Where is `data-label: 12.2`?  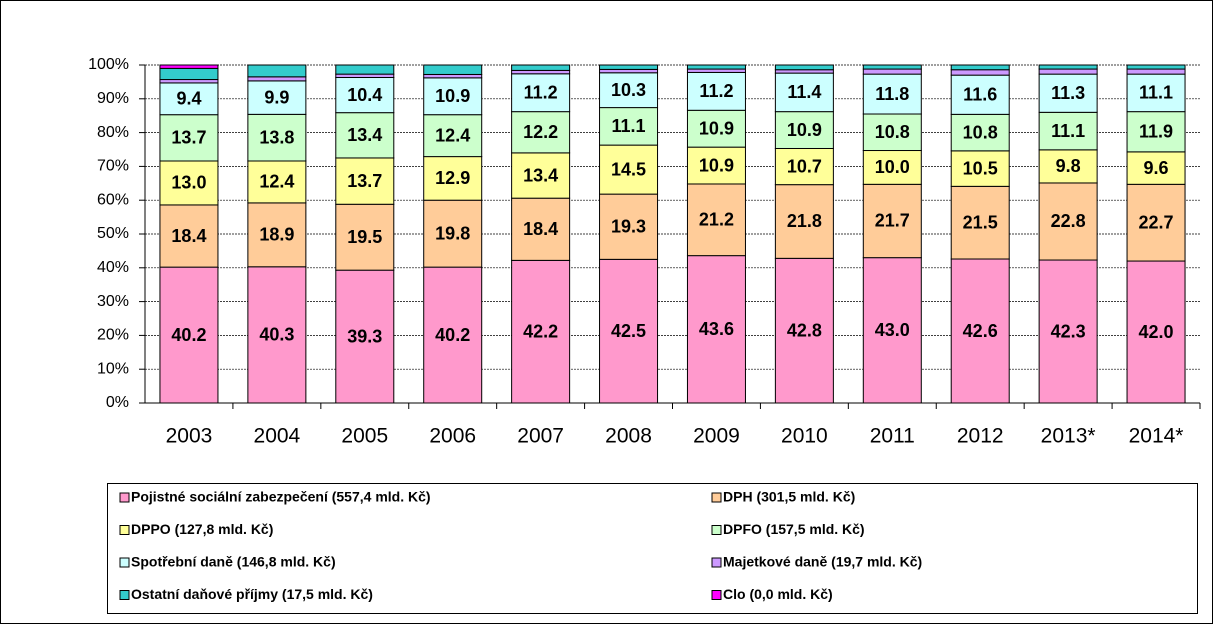 data-label: 12.2 is located at coordinates (540, 132).